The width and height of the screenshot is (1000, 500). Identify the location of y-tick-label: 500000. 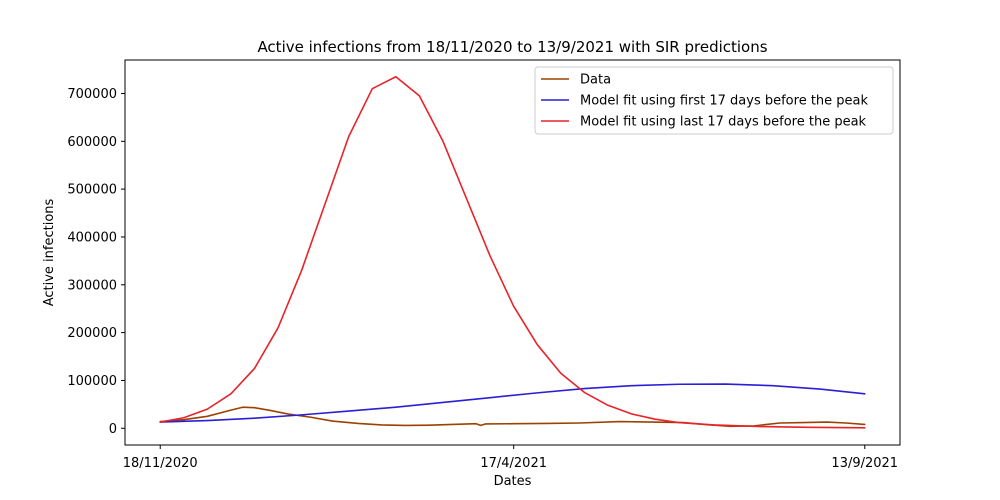
(92, 190).